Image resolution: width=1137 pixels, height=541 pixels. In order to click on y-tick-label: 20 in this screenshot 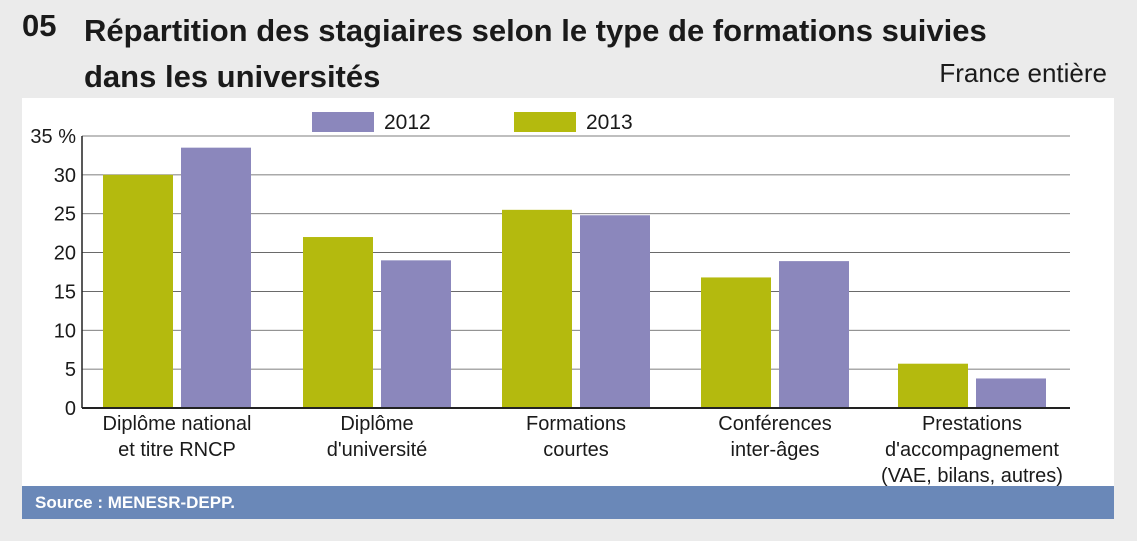, I will do `click(65, 254)`.